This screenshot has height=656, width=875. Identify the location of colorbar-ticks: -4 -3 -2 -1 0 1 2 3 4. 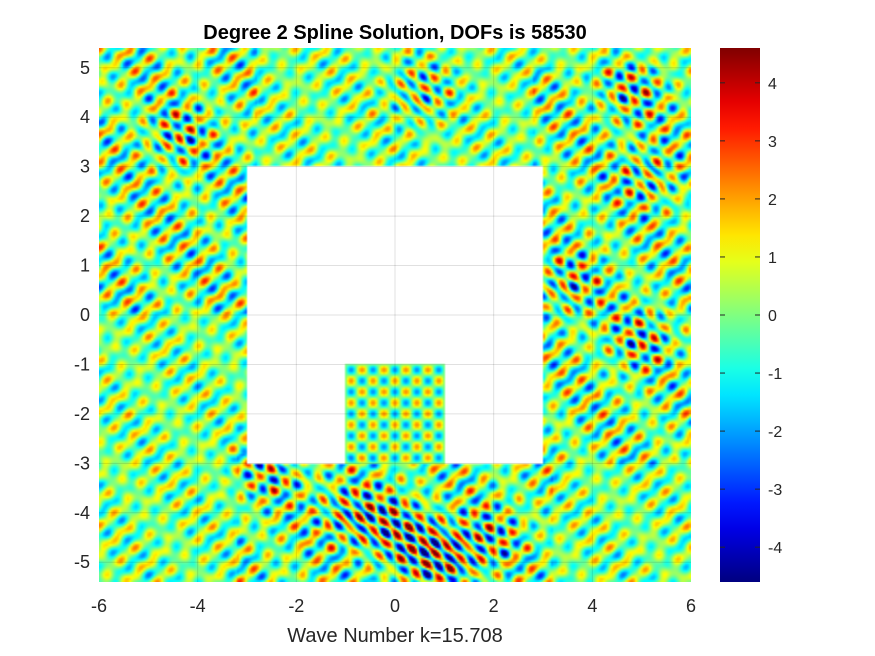
(751, 316).